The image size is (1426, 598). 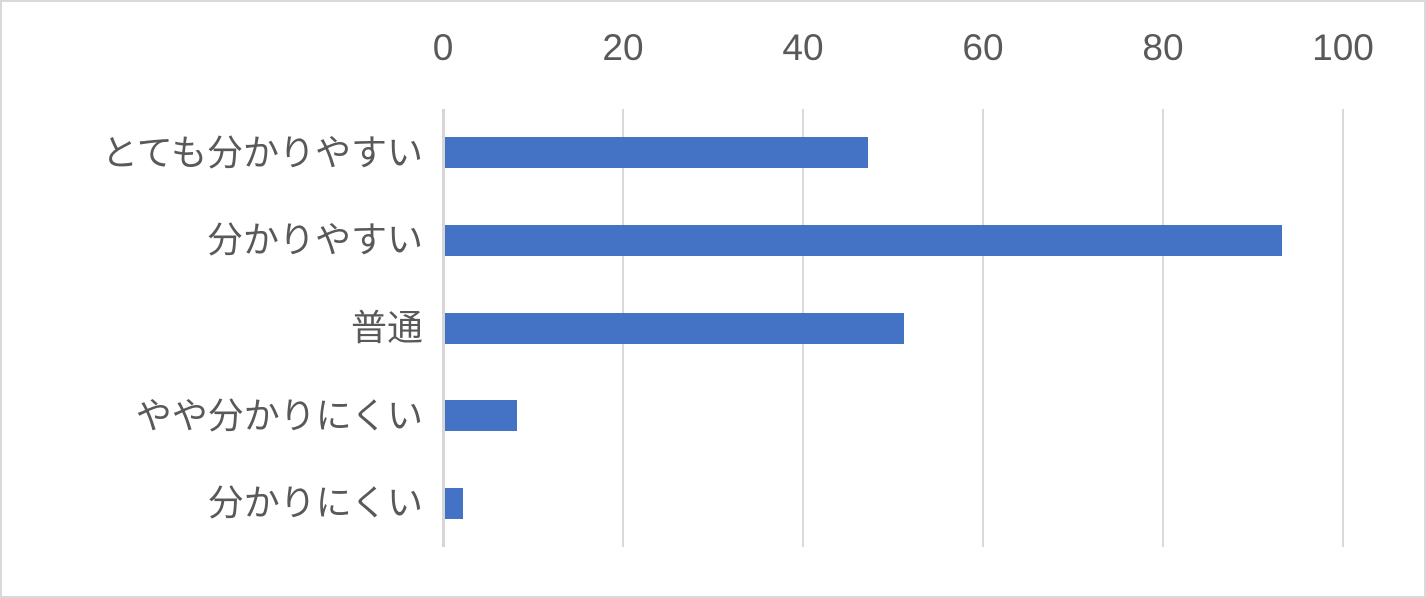 I want to click on x-axis-tick-label: 20, so click(x=623, y=47).